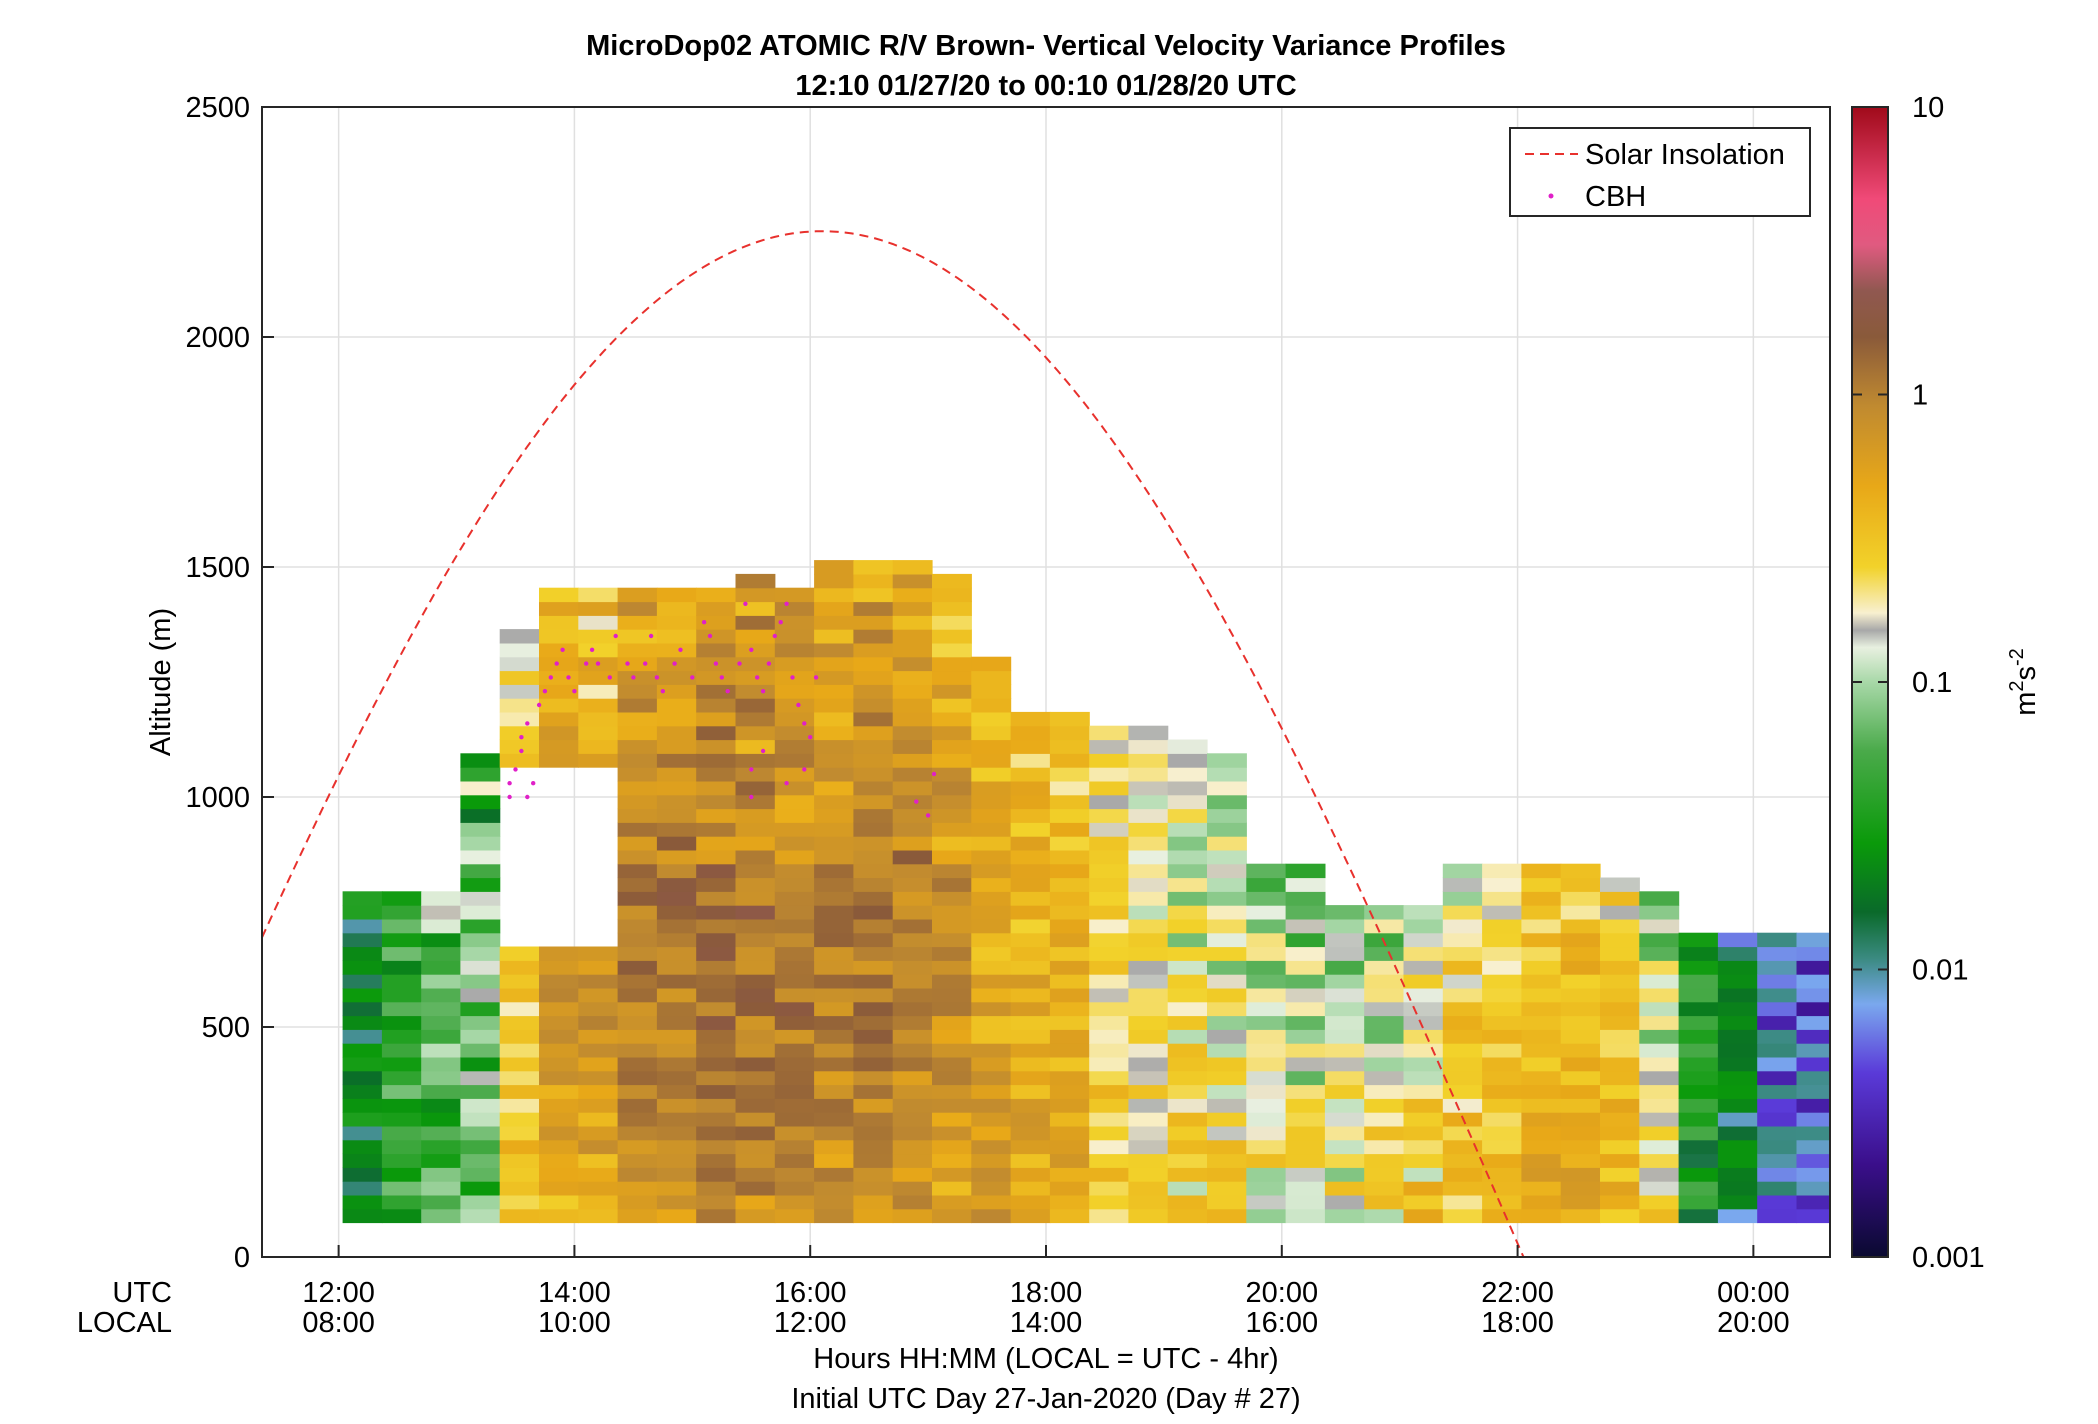 This screenshot has height=1424, width=2098. I want to click on colorbar-tick-label: 1, so click(1920, 396).